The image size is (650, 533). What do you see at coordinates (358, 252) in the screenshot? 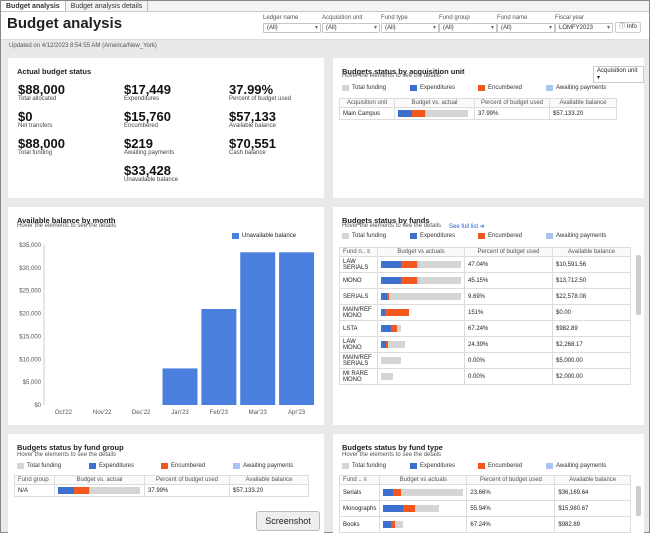
I see `col-header: Fund n.. ≡` at bounding box center [358, 252].